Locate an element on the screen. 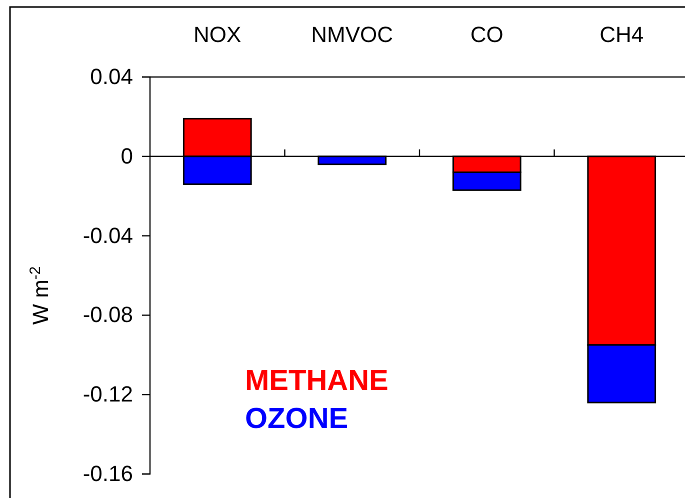  y-tick-label: -0.12 is located at coordinates (107, 394).